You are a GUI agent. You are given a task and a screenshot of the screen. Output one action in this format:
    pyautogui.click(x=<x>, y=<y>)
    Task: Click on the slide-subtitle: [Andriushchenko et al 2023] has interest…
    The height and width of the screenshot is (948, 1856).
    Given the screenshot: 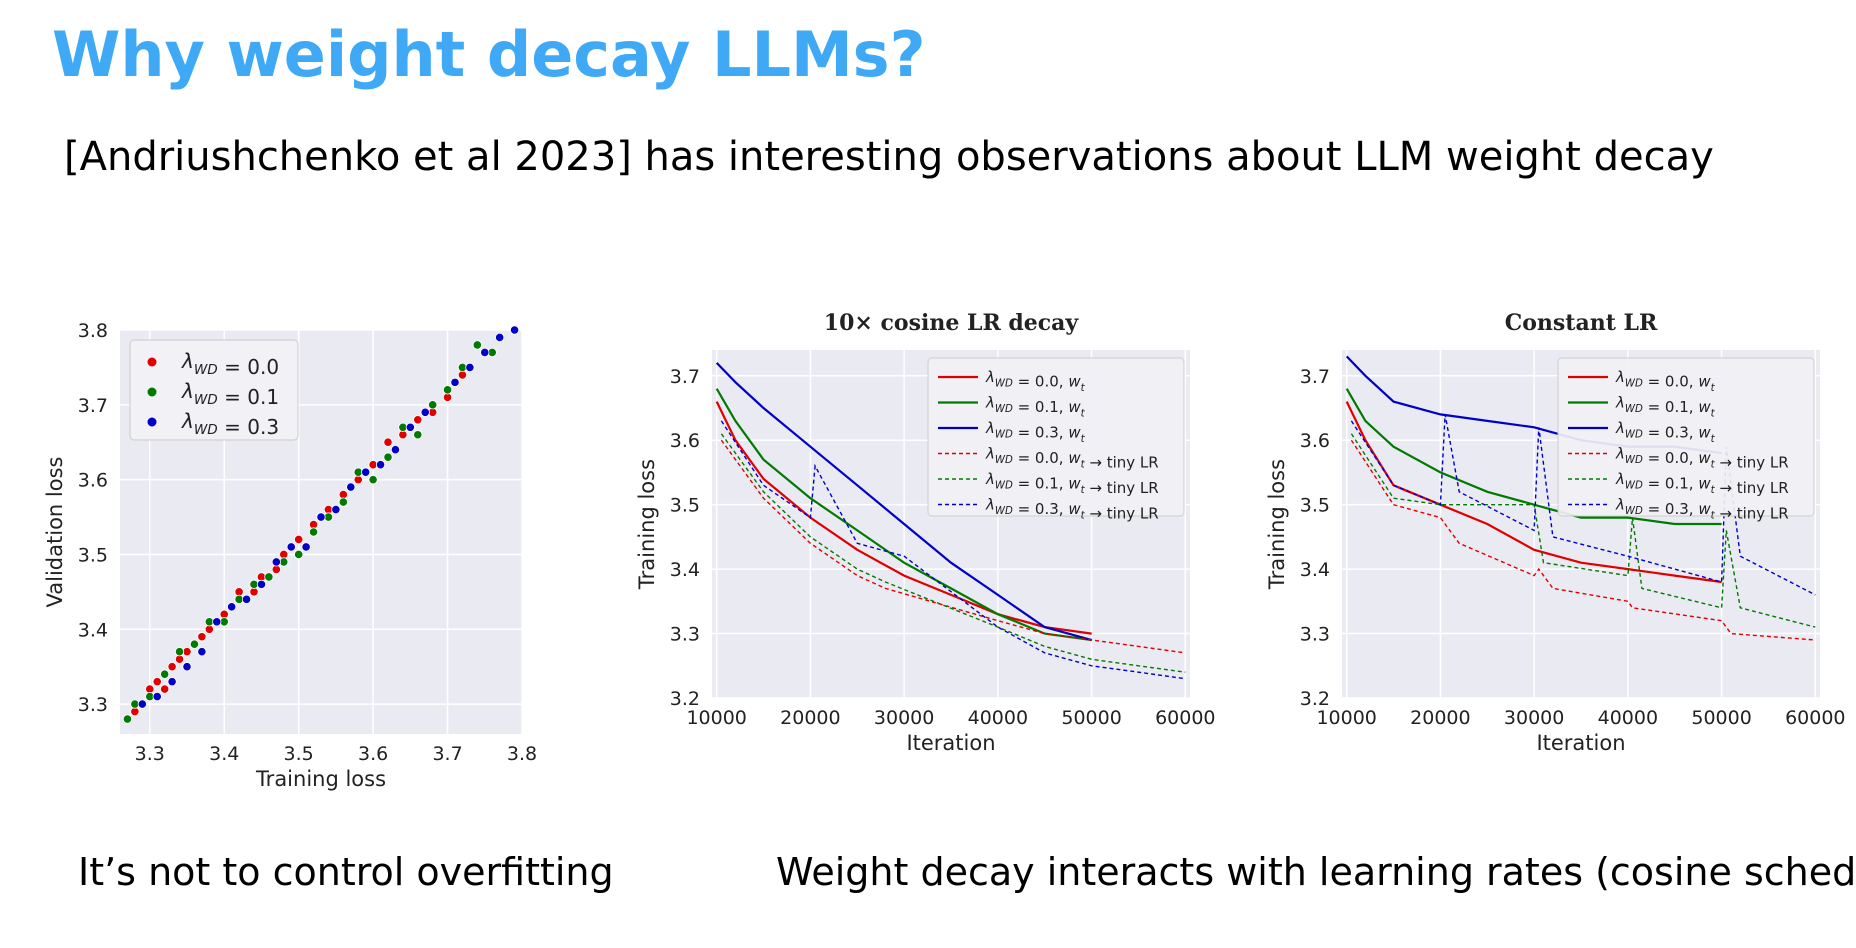 What is the action you would take?
    pyautogui.click(x=889, y=157)
    